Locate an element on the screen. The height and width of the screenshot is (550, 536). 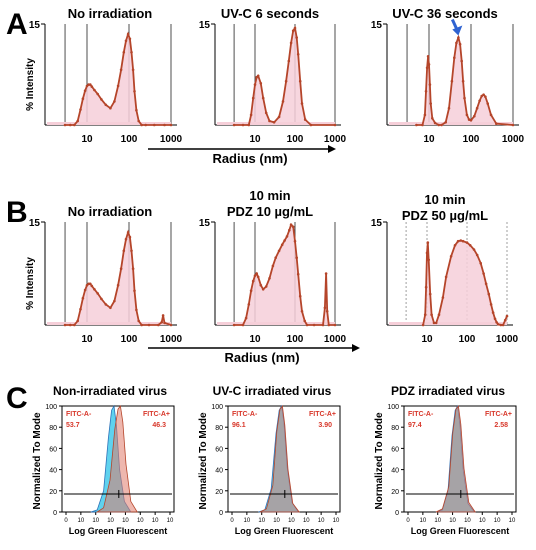
panel-letter-a: A is located at coordinates (17, 24).